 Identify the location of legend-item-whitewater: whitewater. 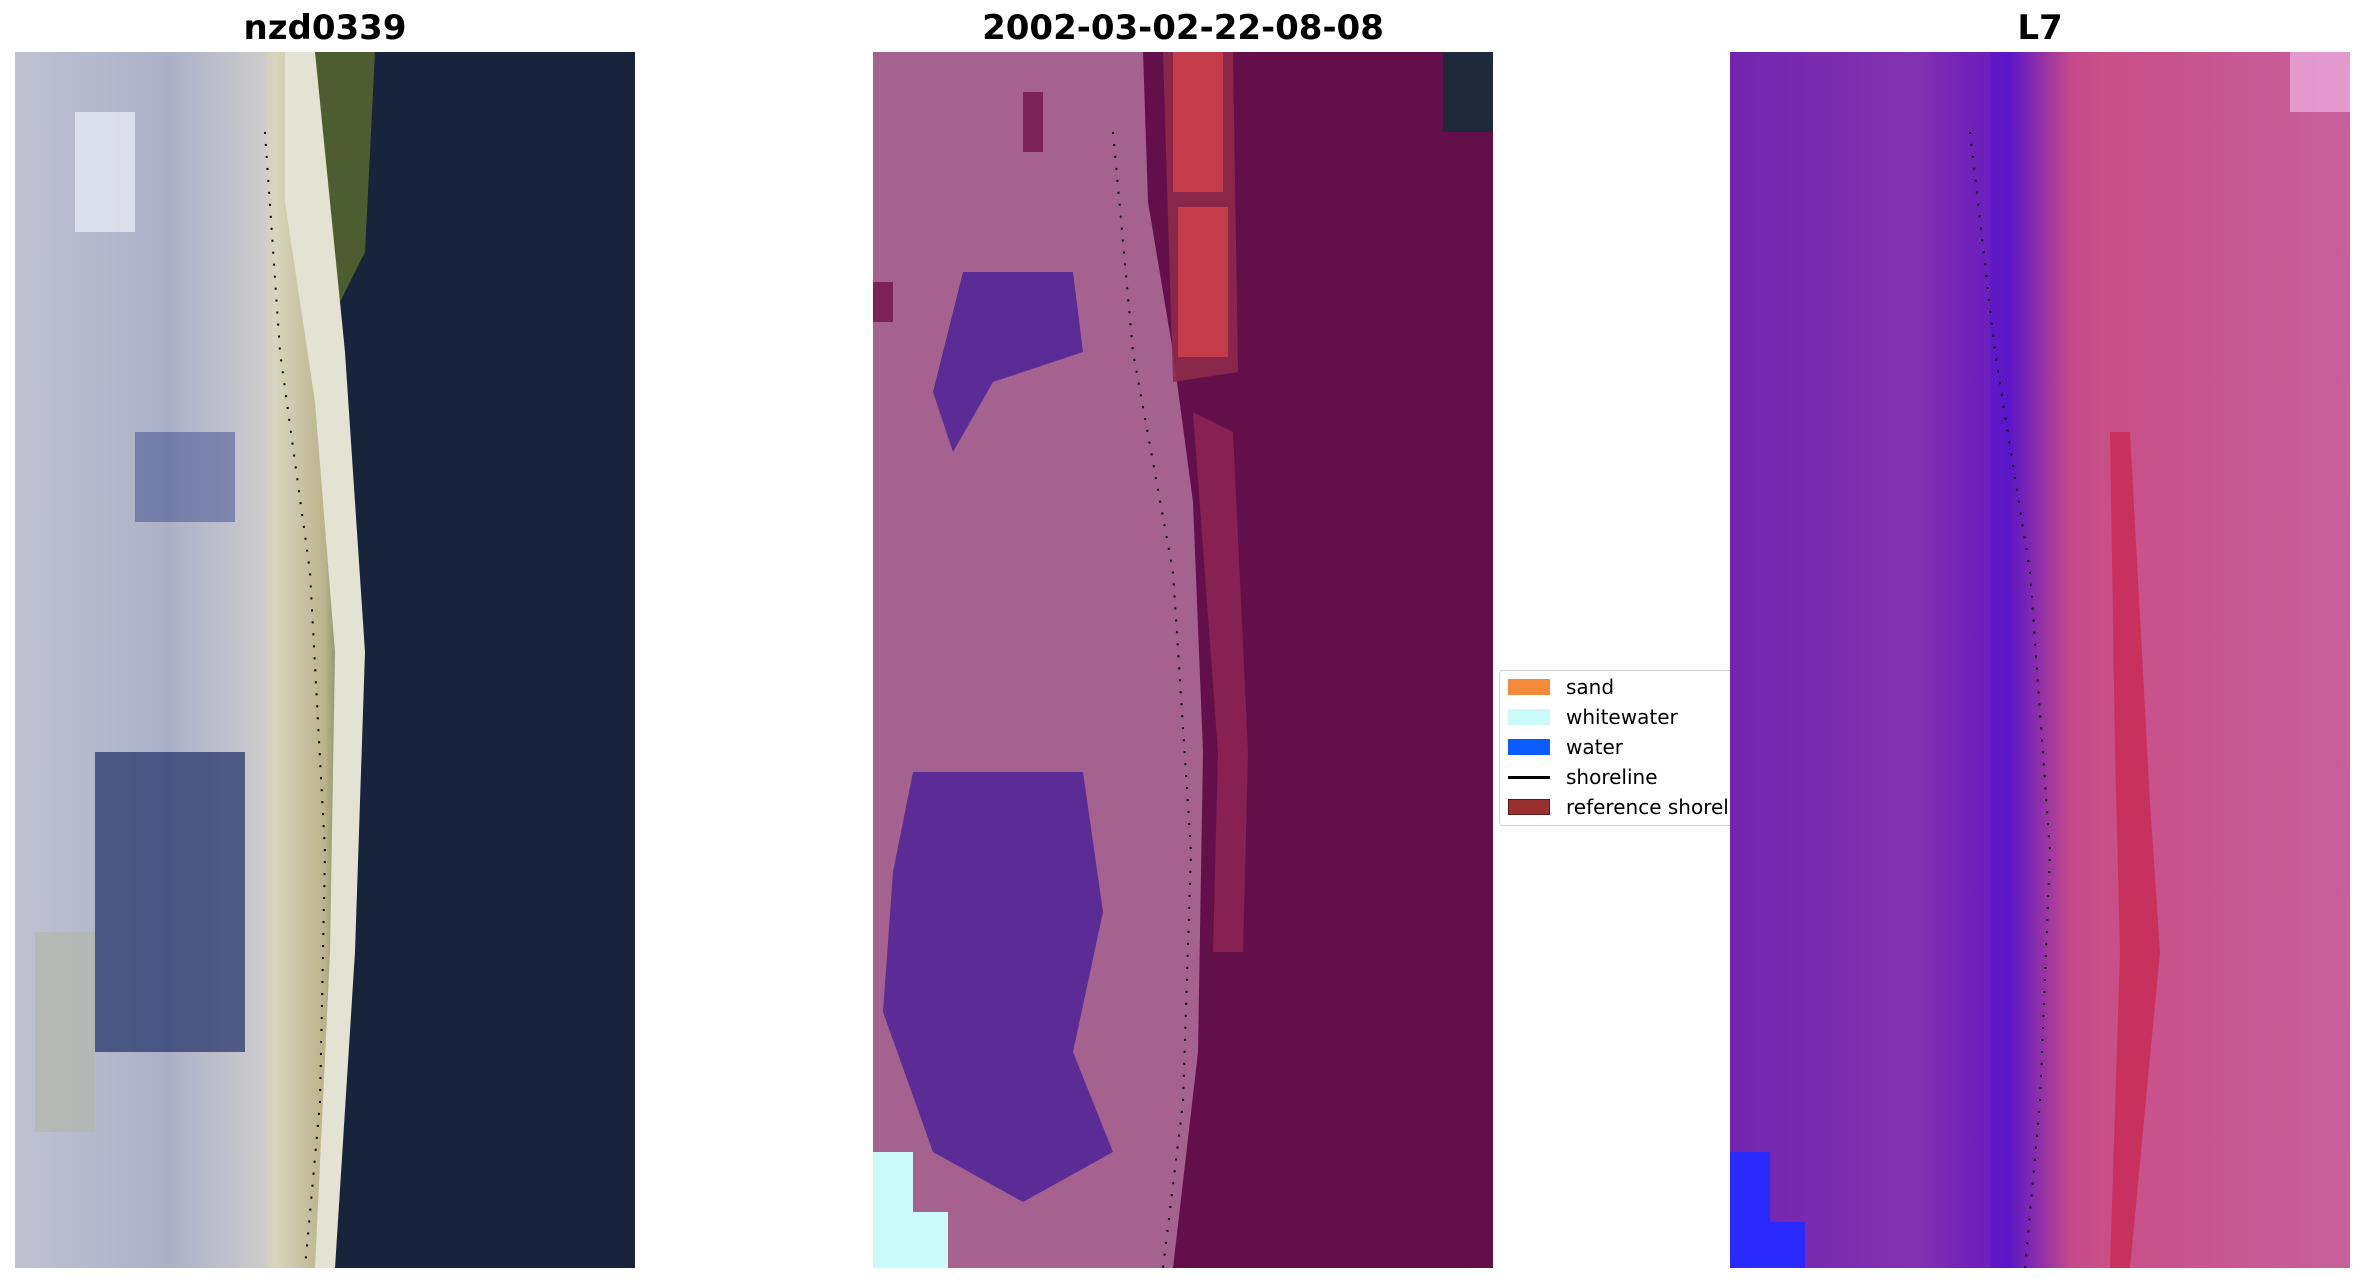
(1593, 717).